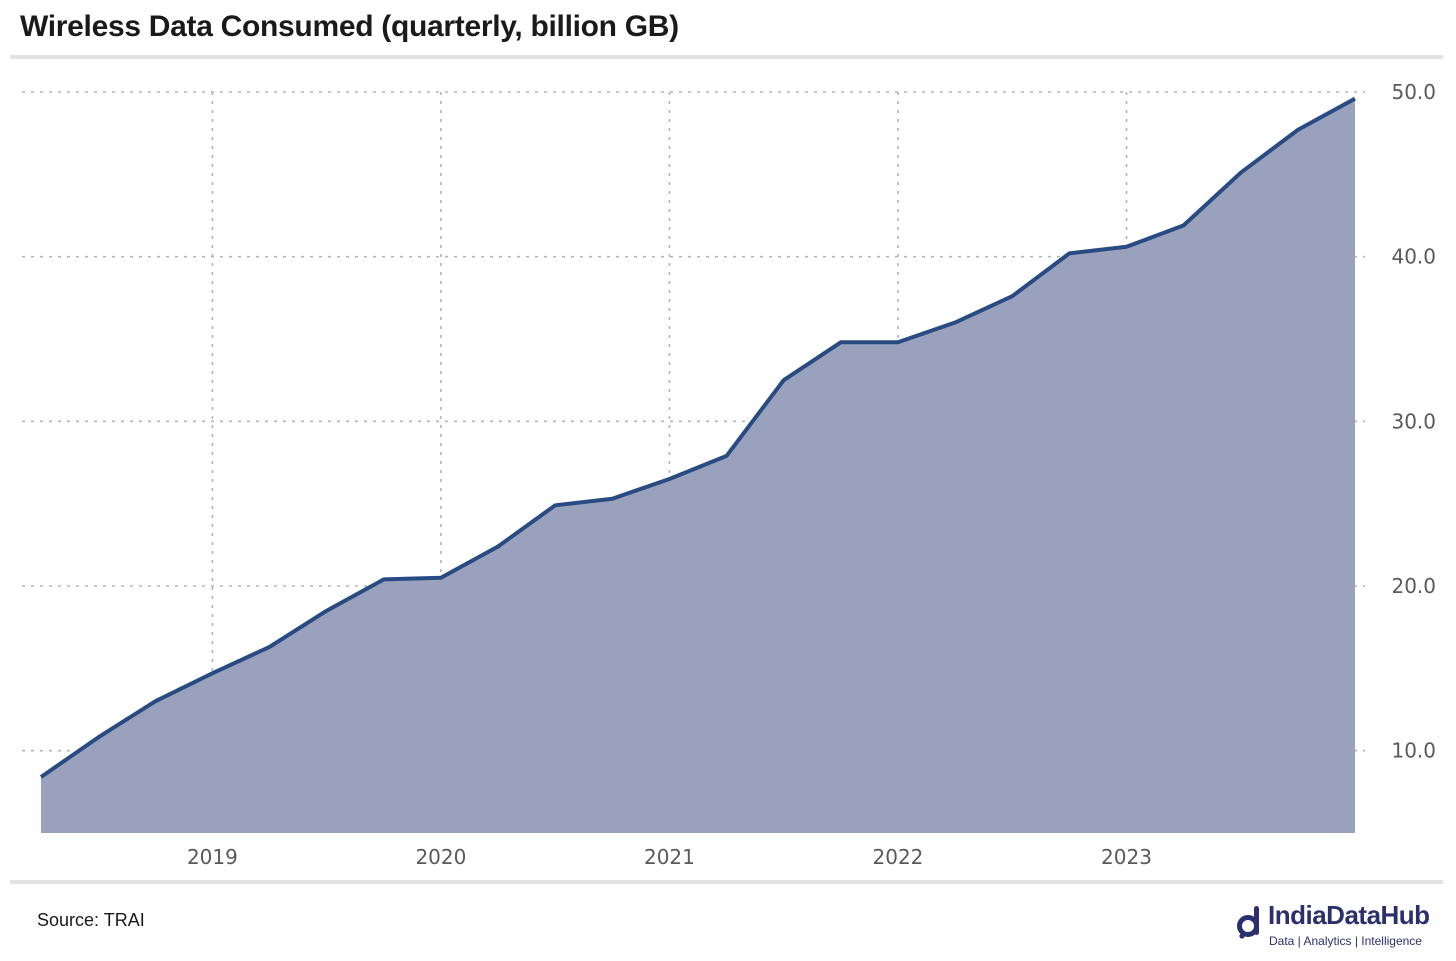 The height and width of the screenshot is (961, 1456). Describe the element at coordinates (1413, 751) in the screenshot. I see `y-tick-label: 10.0` at that location.